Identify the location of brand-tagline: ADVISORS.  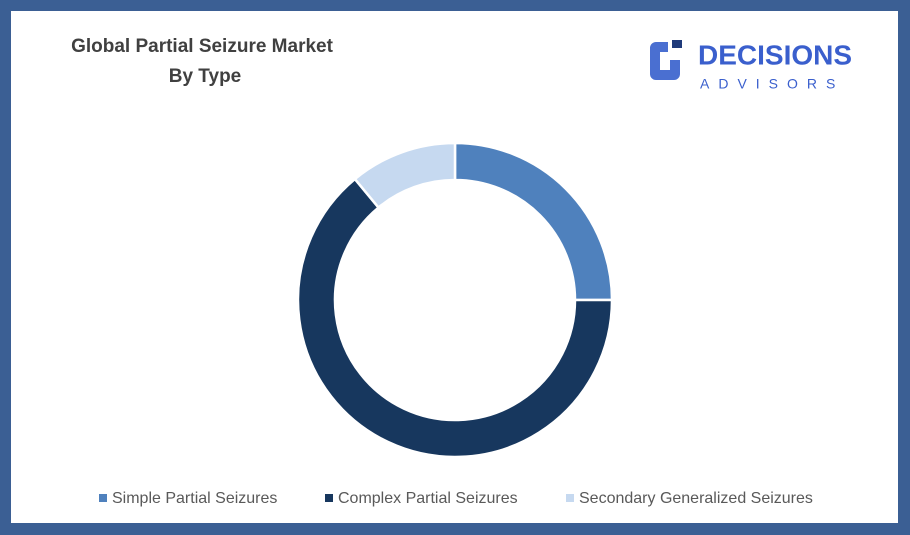
(772, 84).